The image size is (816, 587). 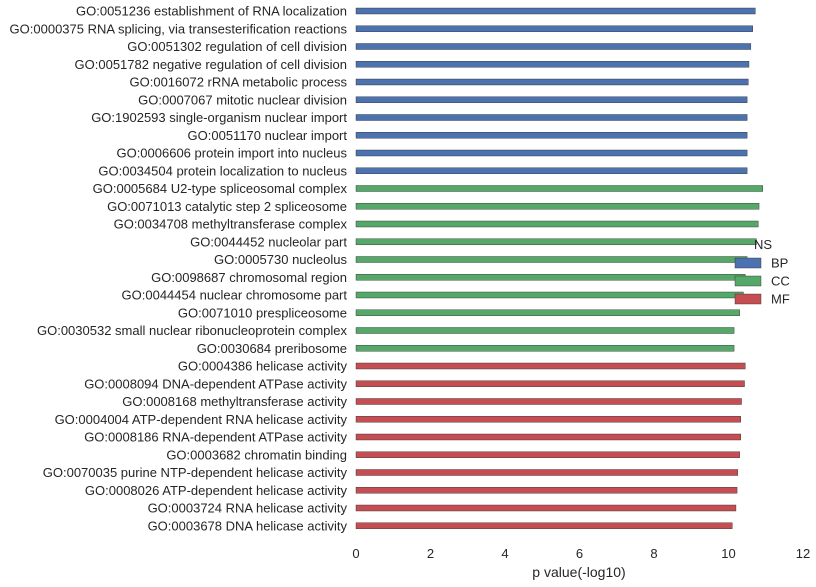 I want to click on y-tick-label: GO:0051302 regulation of cell division, so click(x=237, y=46).